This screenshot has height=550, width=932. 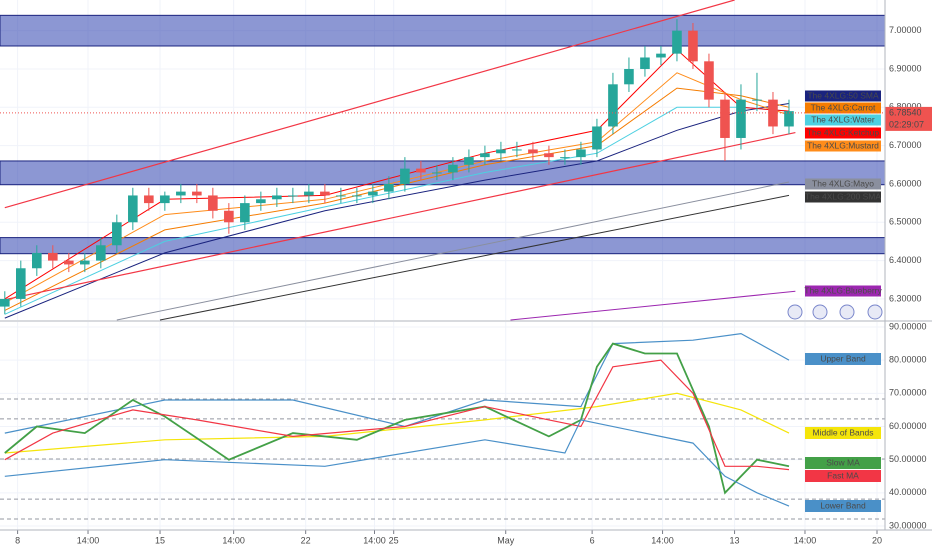 I want to click on last-price-label: 6.78540, so click(x=905, y=112).